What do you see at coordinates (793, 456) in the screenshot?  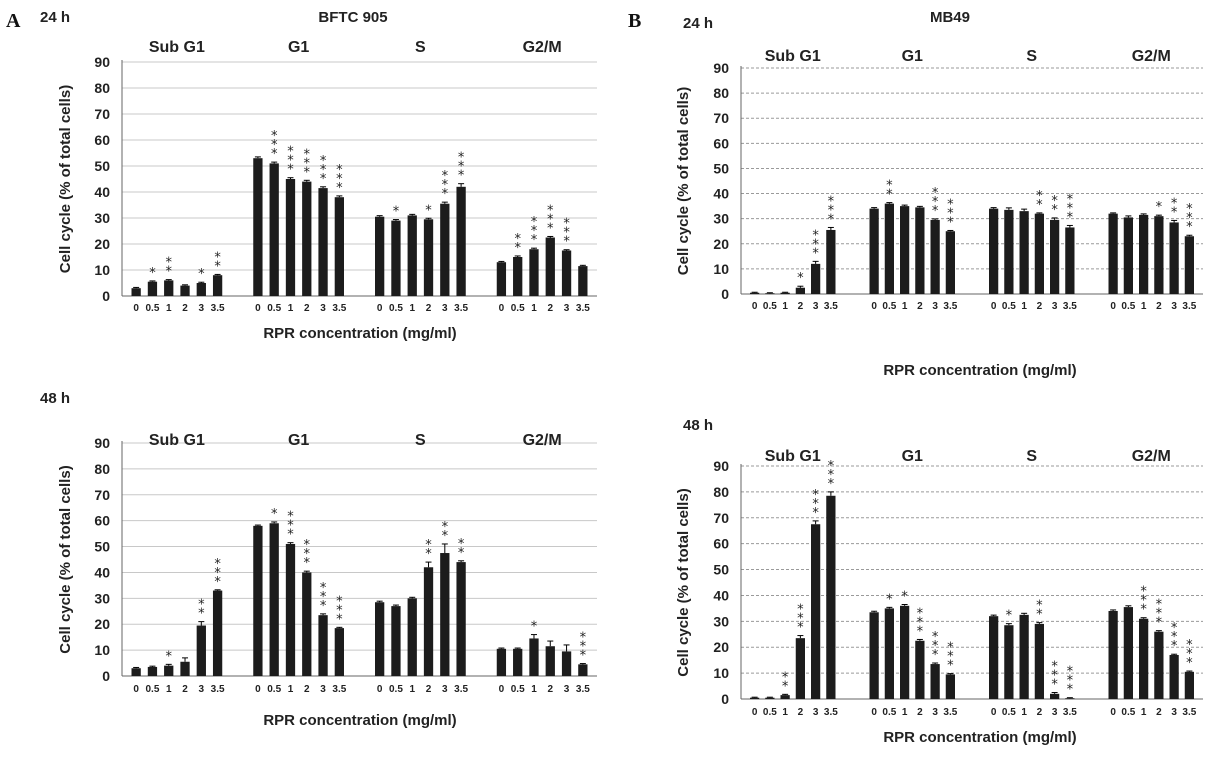 I see `phase-label: Sub G1` at bounding box center [793, 456].